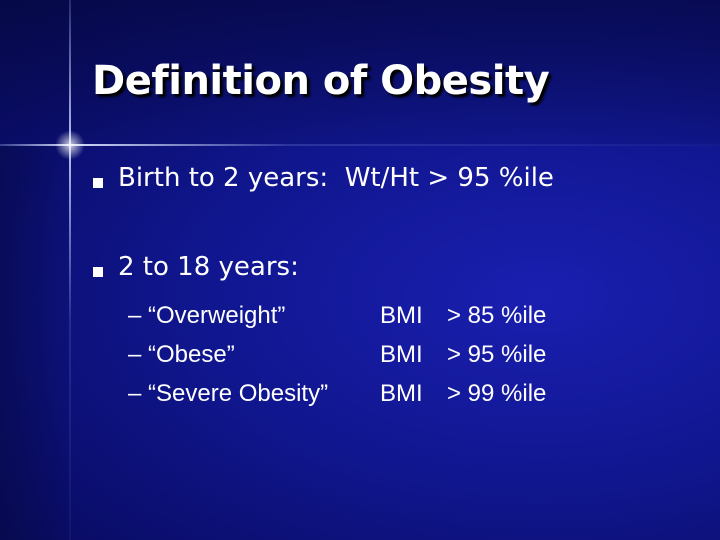 The height and width of the screenshot is (540, 720). What do you see at coordinates (207, 315) in the screenshot?
I see `sub-label: – “Overweight”` at bounding box center [207, 315].